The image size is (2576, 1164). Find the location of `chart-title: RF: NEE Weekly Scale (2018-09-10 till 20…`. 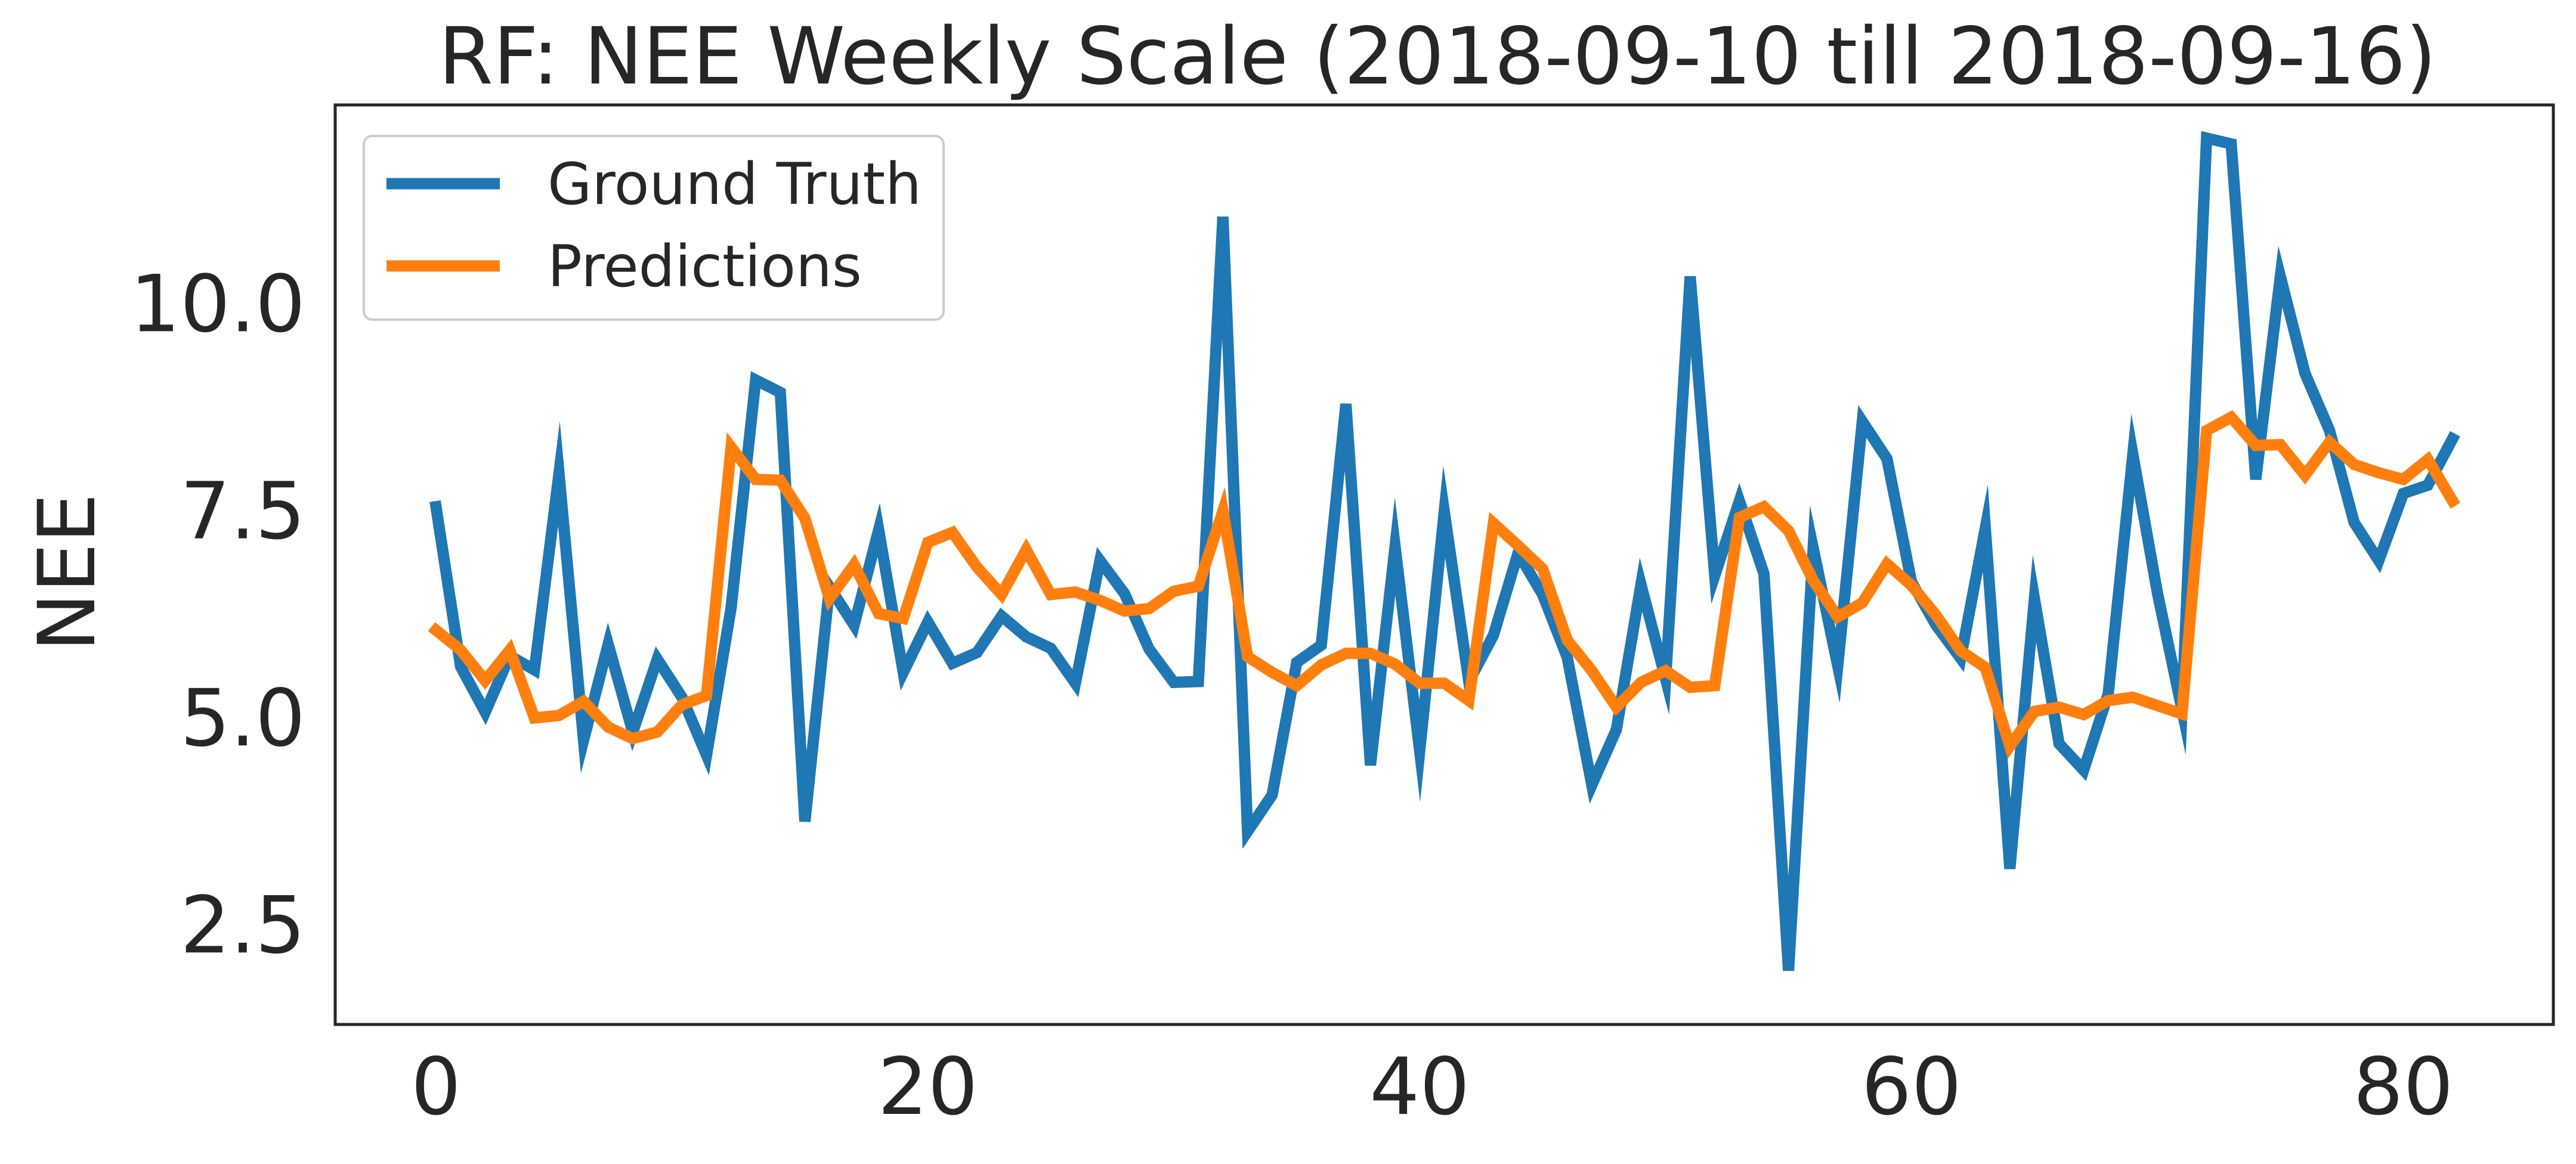

chart-title: RF: NEE Weekly Scale (2018-09-10 till 20… is located at coordinates (1437, 57).